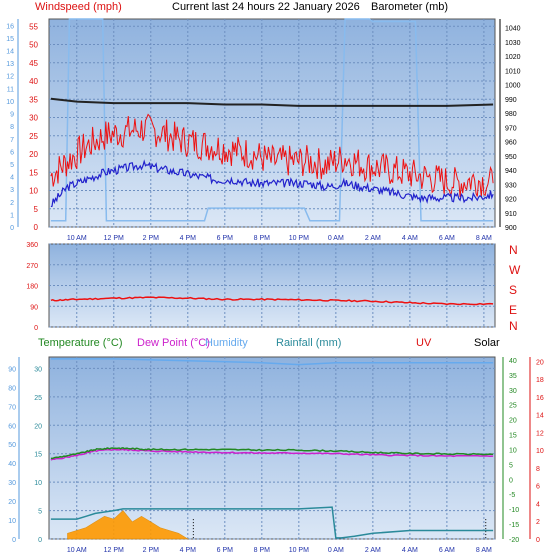  Describe the element at coordinates (272, 362) in the screenshot. I see `series-line-humidity` at that location.